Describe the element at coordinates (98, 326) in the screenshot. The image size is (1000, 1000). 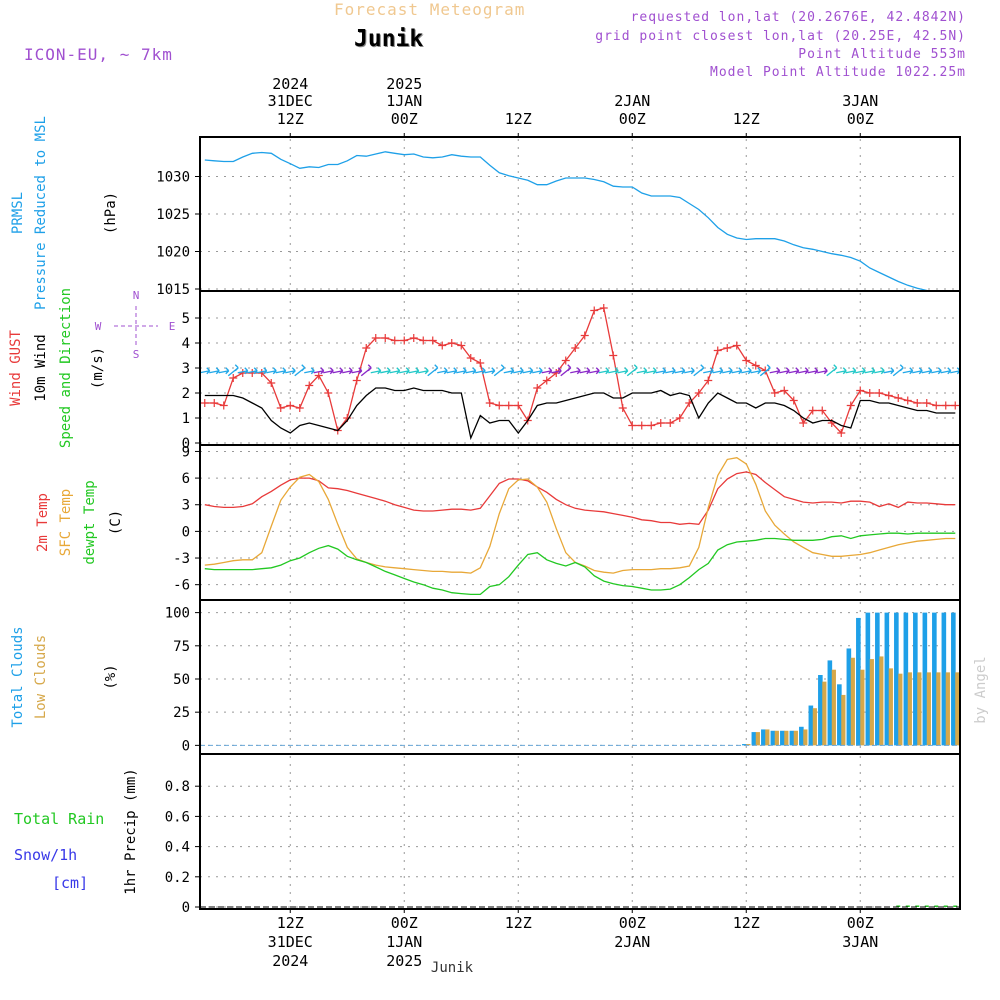
I see `compass-west: W` at that location.